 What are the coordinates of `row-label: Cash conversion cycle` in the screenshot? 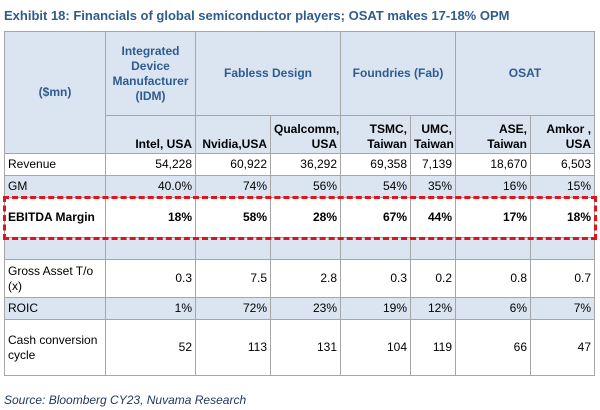 It's located at (55, 347).